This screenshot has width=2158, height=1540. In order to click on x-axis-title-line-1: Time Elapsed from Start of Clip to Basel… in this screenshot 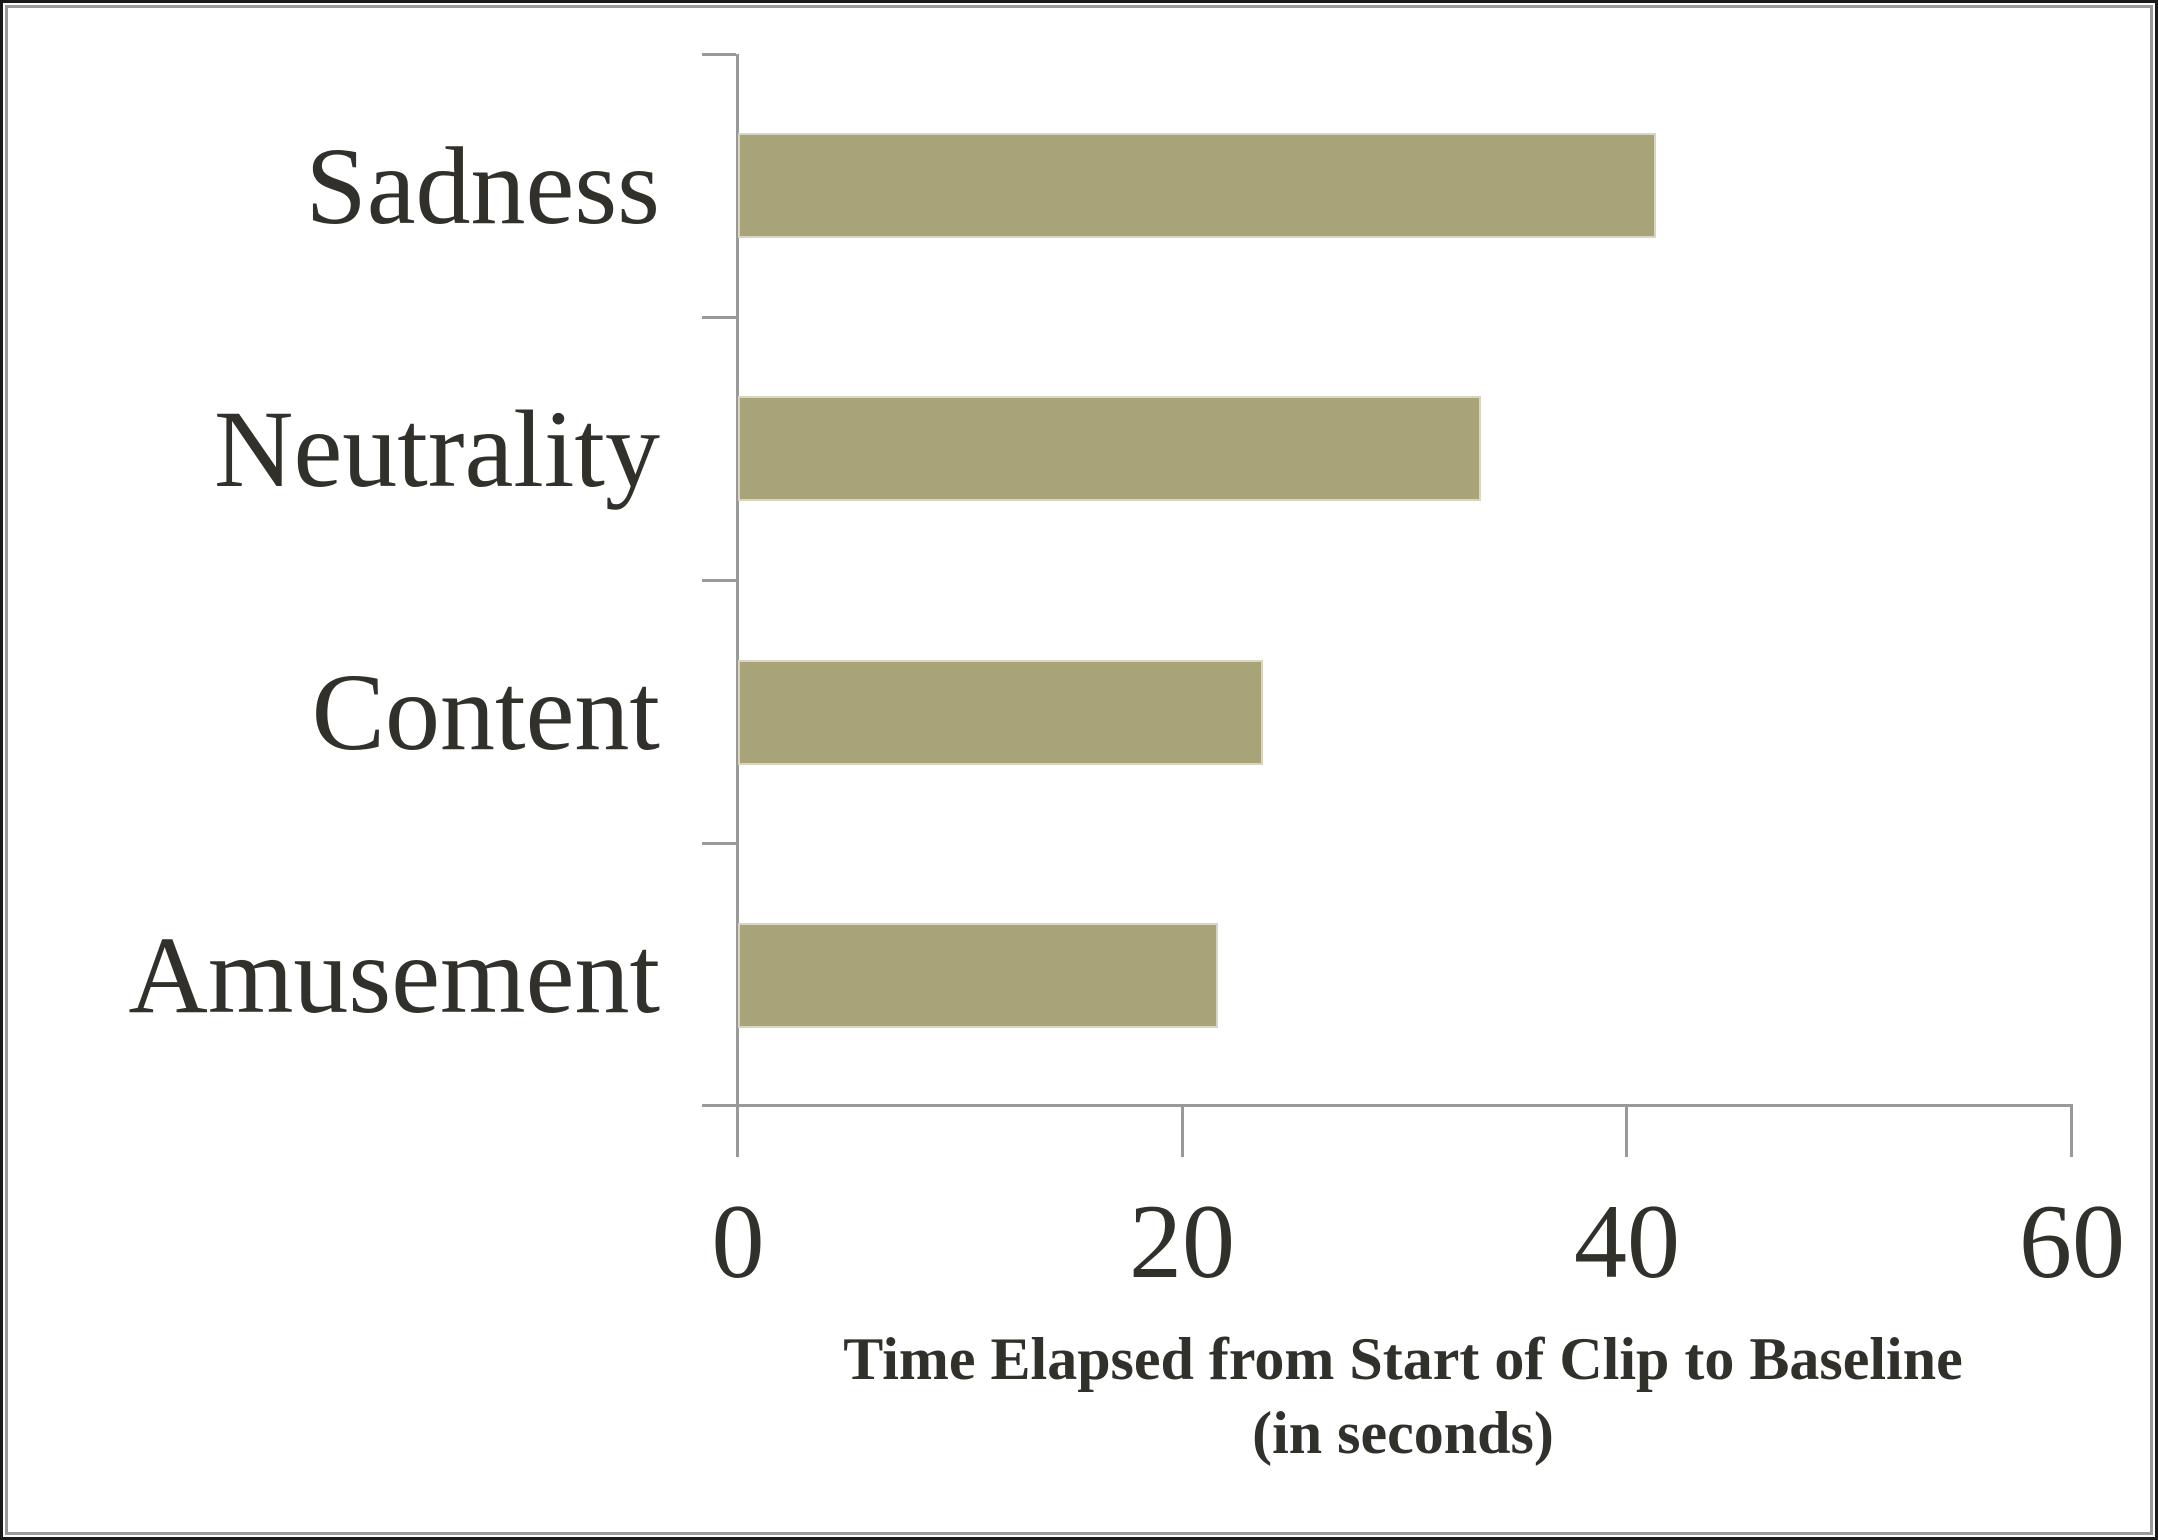, I will do `click(1403, 1359)`.